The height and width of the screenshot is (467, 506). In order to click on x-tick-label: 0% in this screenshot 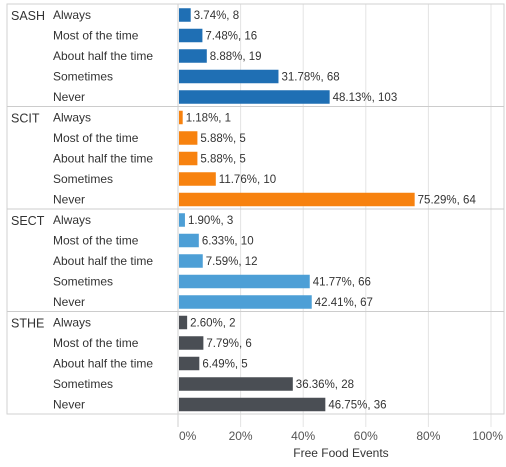, I will do `click(188, 436)`.